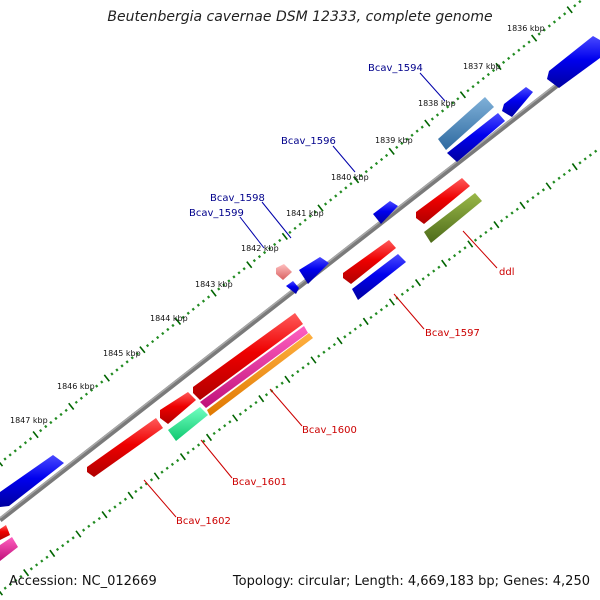 The height and width of the screenshot is (600, 600). Describe the element at coordinates (259, 482) in the screenshot. I see `gene-label-bcav-1601: Bcav_1601` at that location.